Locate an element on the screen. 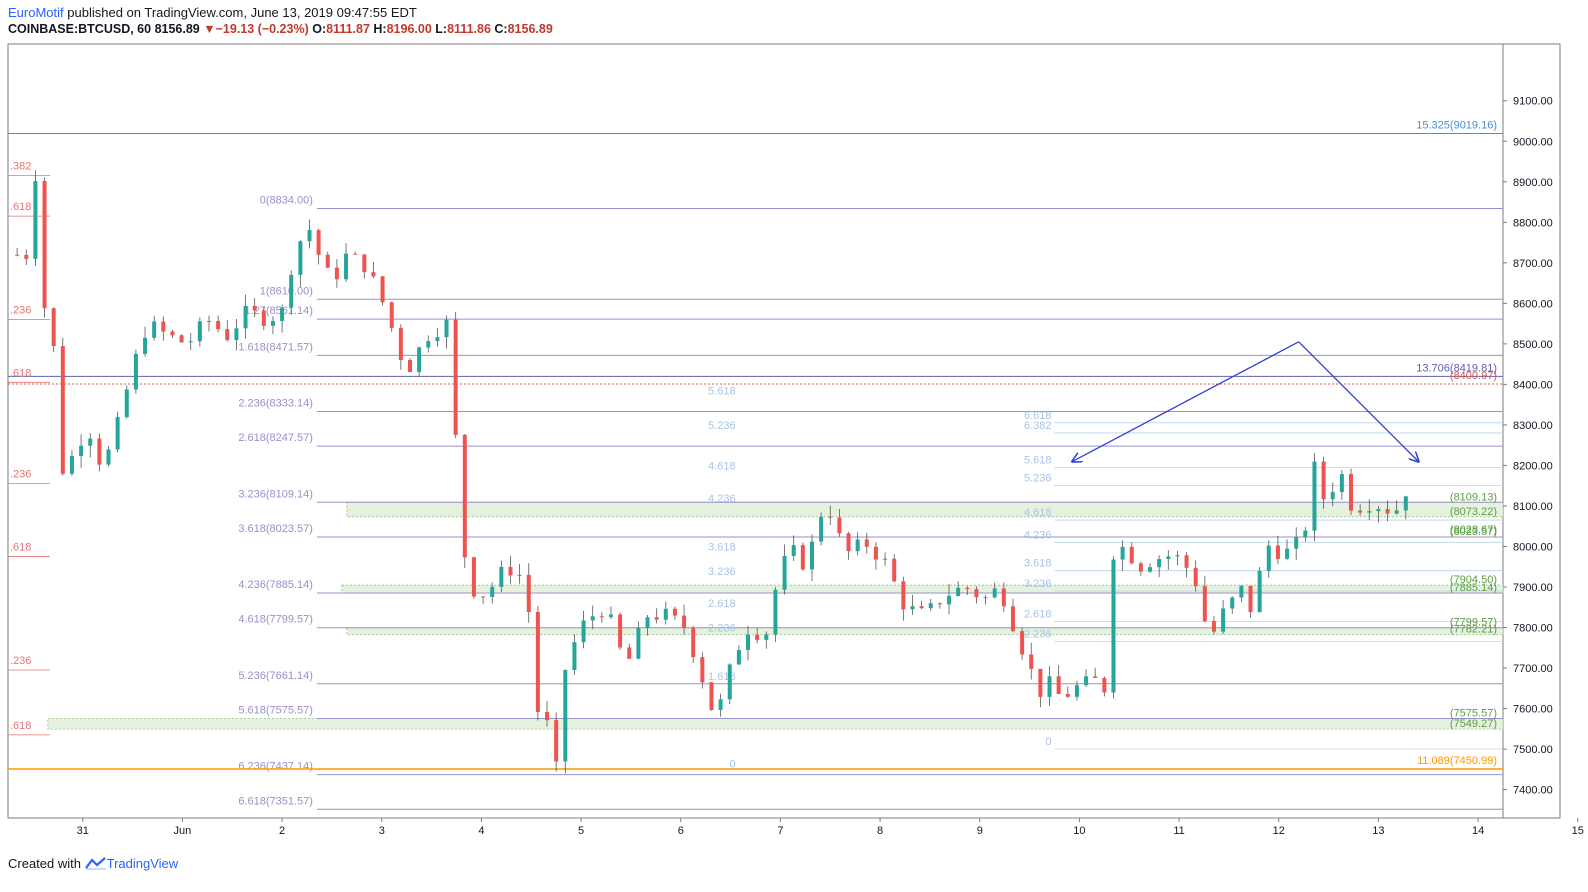 The image size is (1588, 892). y-tick-label: 9100.00 is located at coordinates (1533, 102).